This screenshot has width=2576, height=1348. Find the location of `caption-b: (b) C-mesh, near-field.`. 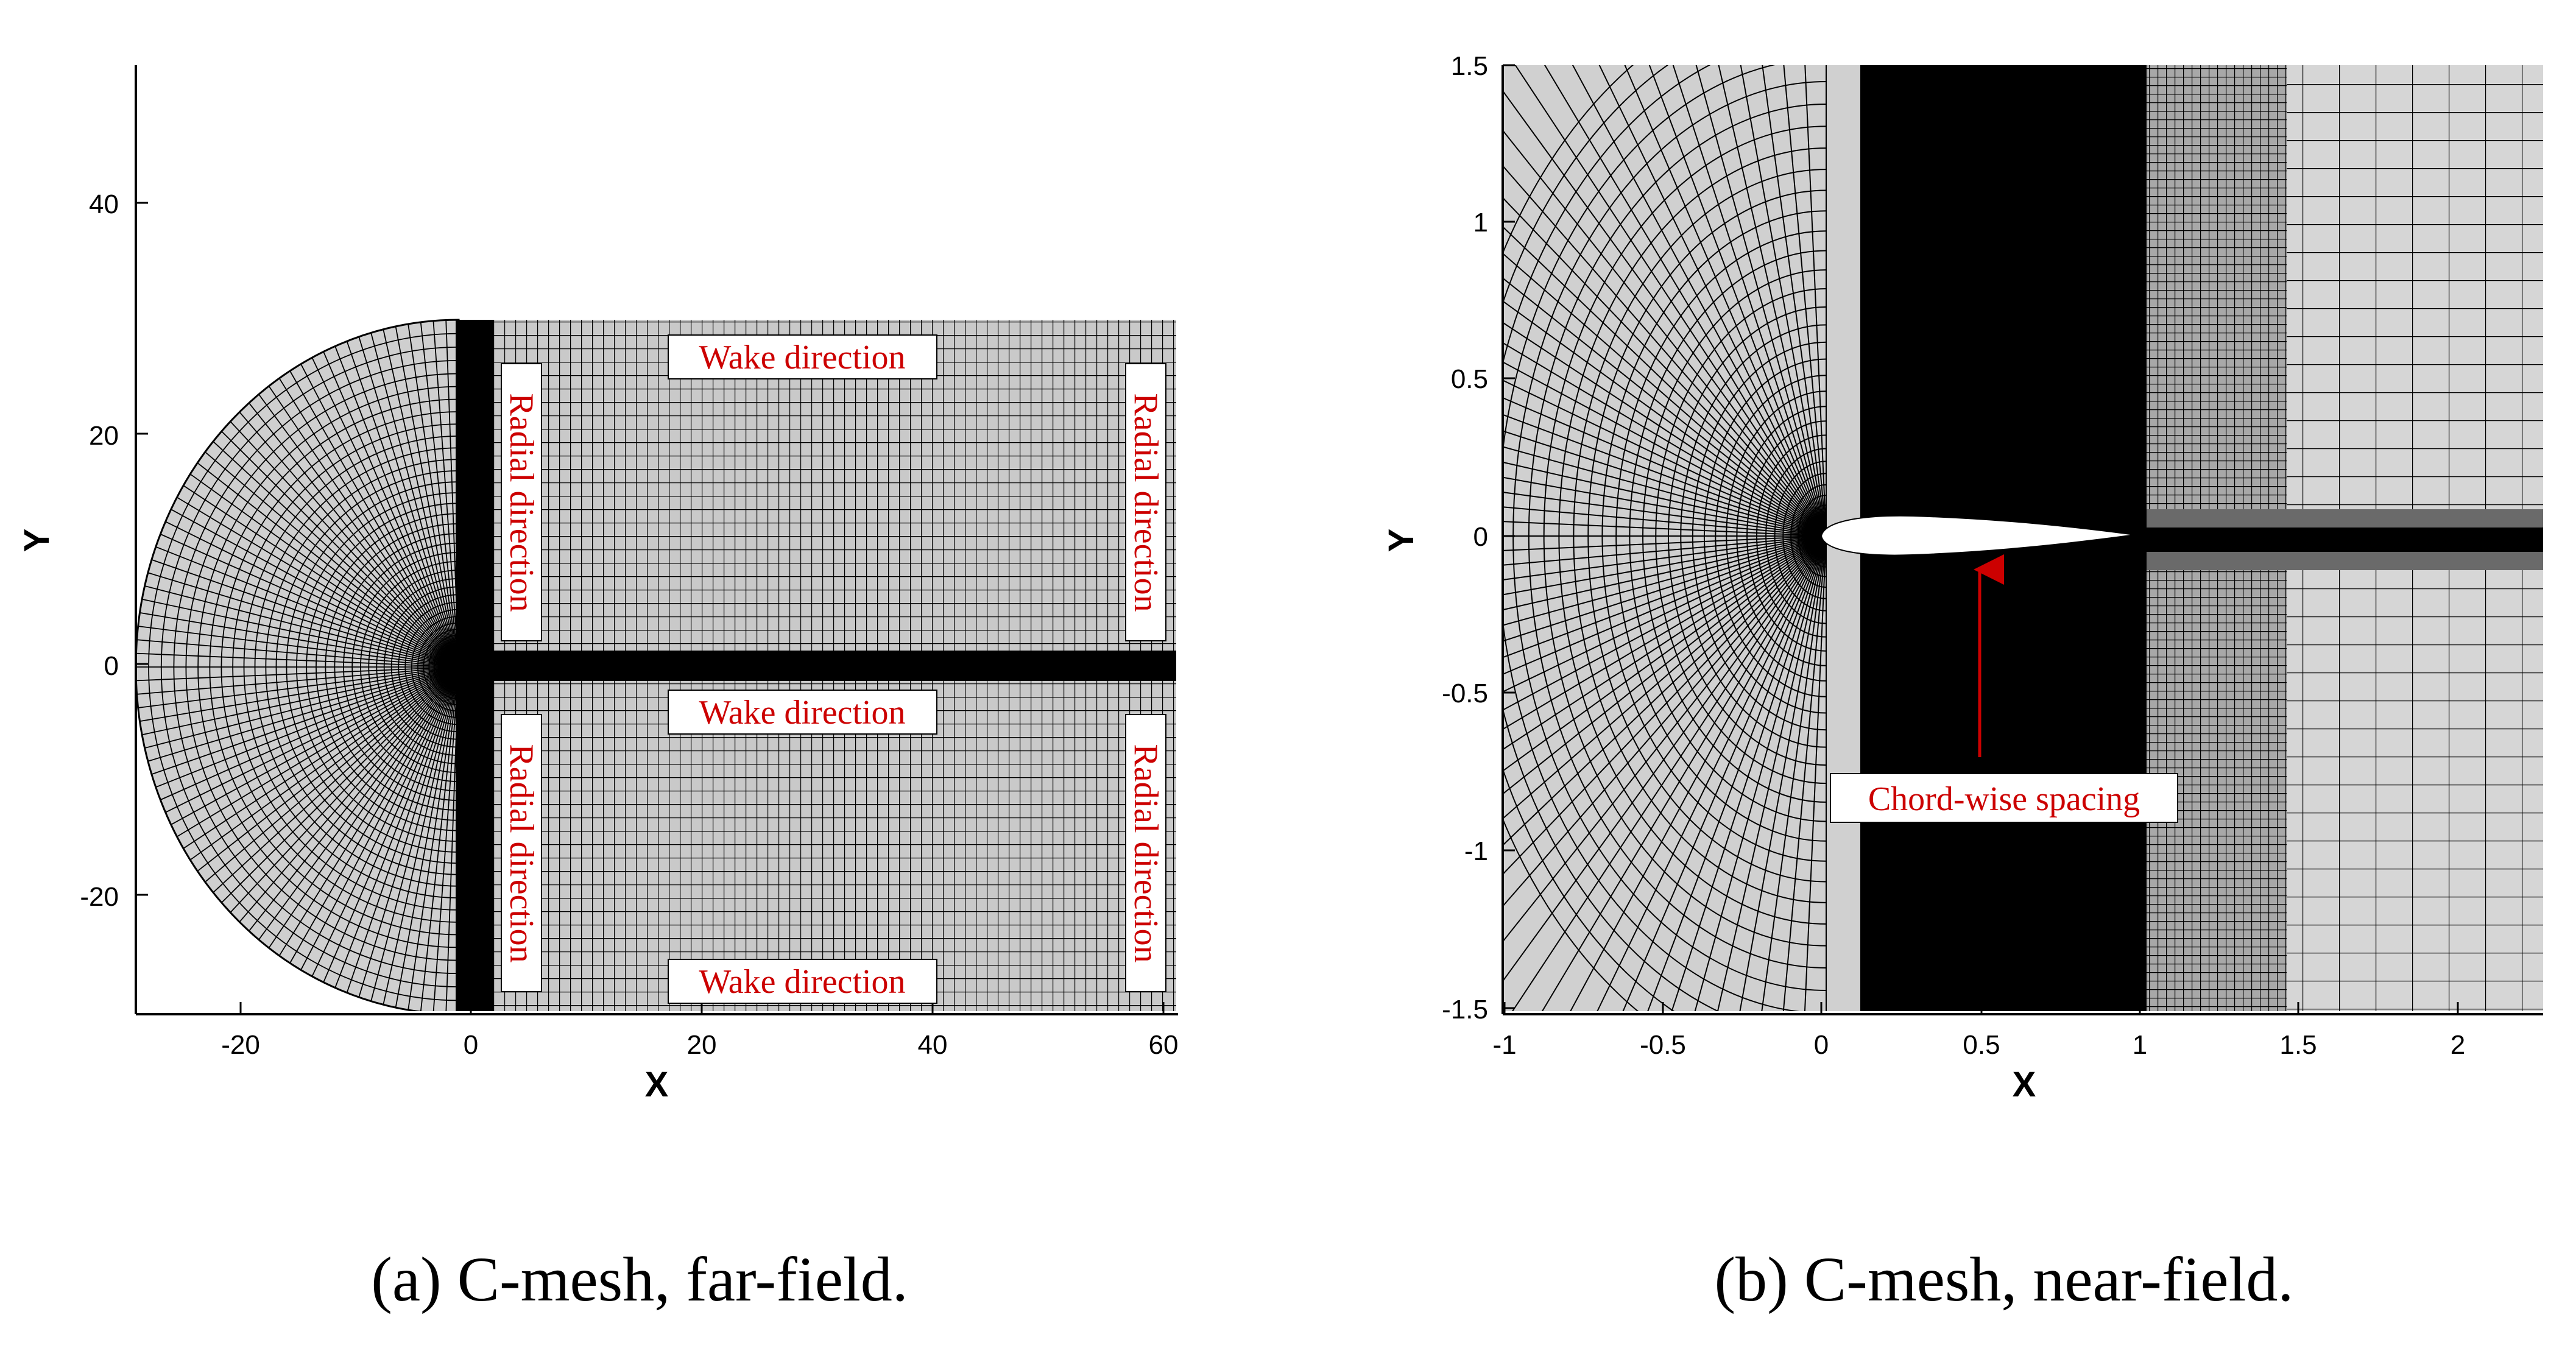

caption-b: (b) C-mesh, near-field. is located at coordinates (2004, 1279).